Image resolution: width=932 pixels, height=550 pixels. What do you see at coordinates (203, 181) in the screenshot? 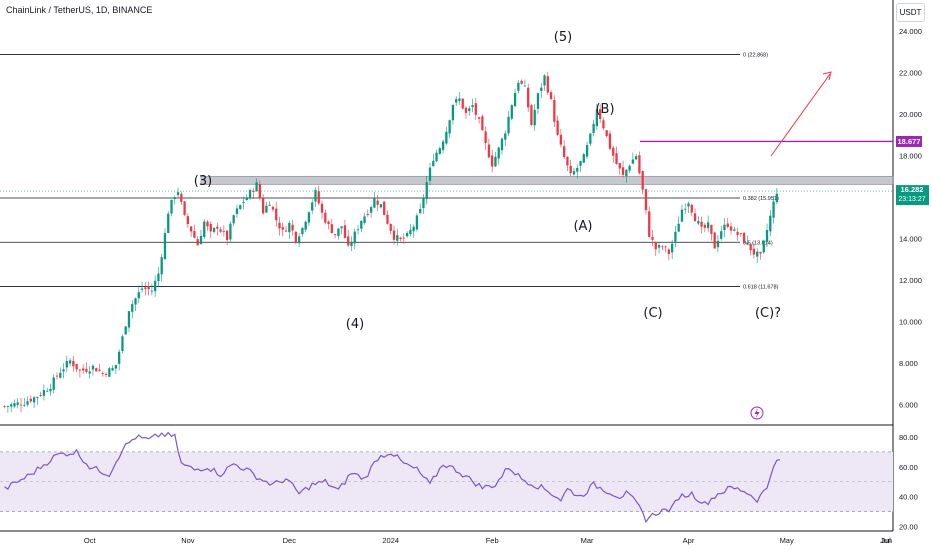
I see `wave-label-3: (3)` at bounding box center [203, 181].